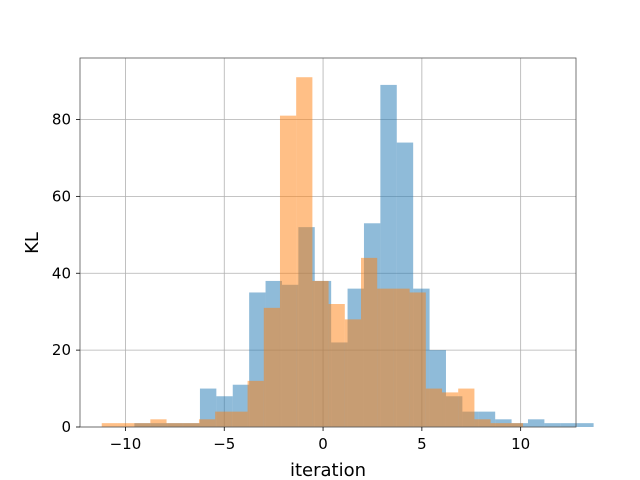 The height and width of the screenshot is (480, 640). Describe the element at coordinates (61, 350) in the screenshot. I see `y-tick-label: 20` at that location.